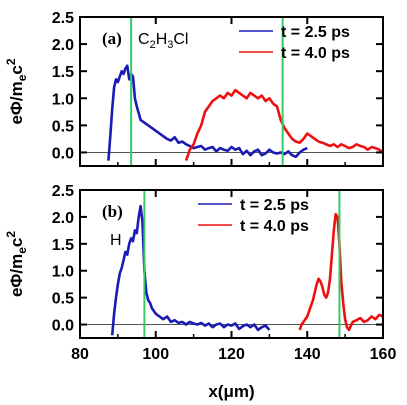  Describe the element at coordinates (163, 41) in the screenshot. I see `species-label: C2H3Cl` at that location.